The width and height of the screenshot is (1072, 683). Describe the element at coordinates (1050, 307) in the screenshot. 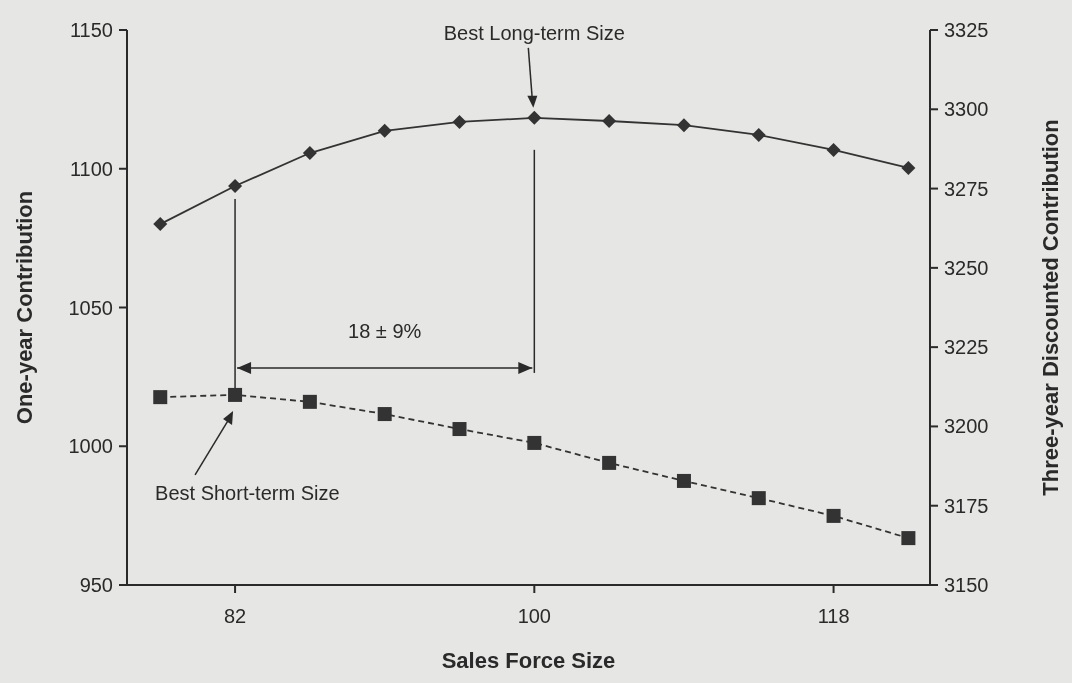

I see `y2-axis-title: Three-year Discounted Contribution` at that location.